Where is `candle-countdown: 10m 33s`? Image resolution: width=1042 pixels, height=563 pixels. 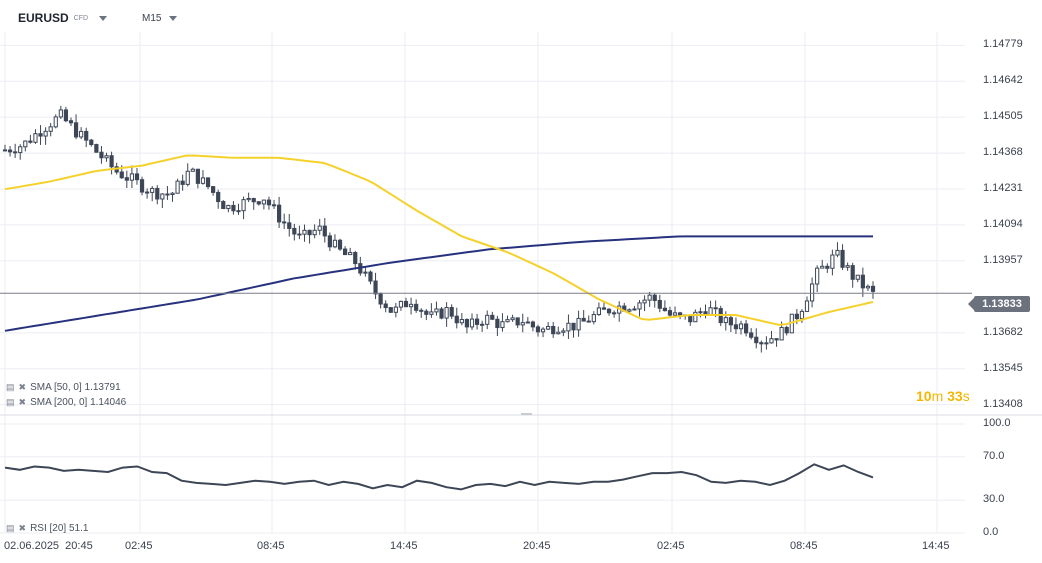 candle-countdown: 10m 33s is located at coordinates (943, 396).